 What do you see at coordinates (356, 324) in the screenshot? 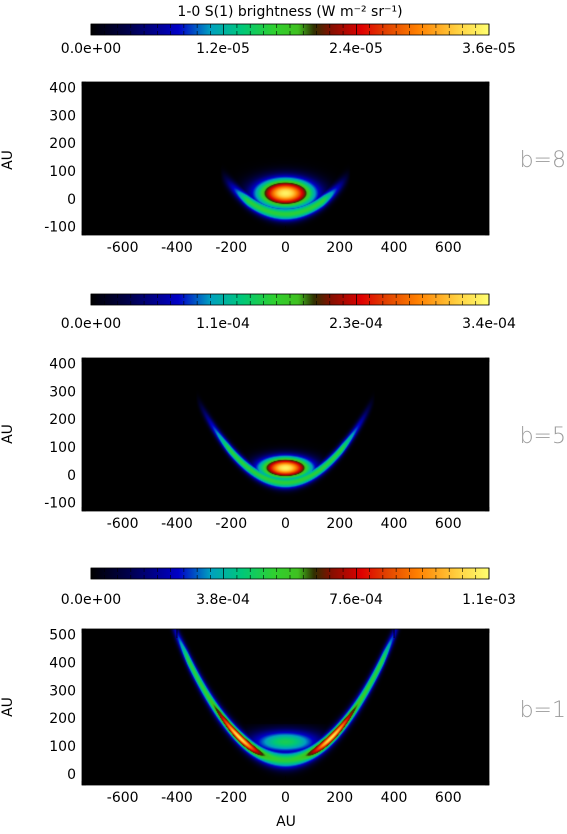
I see `colorbar-2-tick-label-2: 2.3e-04` at bounding box center [356, 324].